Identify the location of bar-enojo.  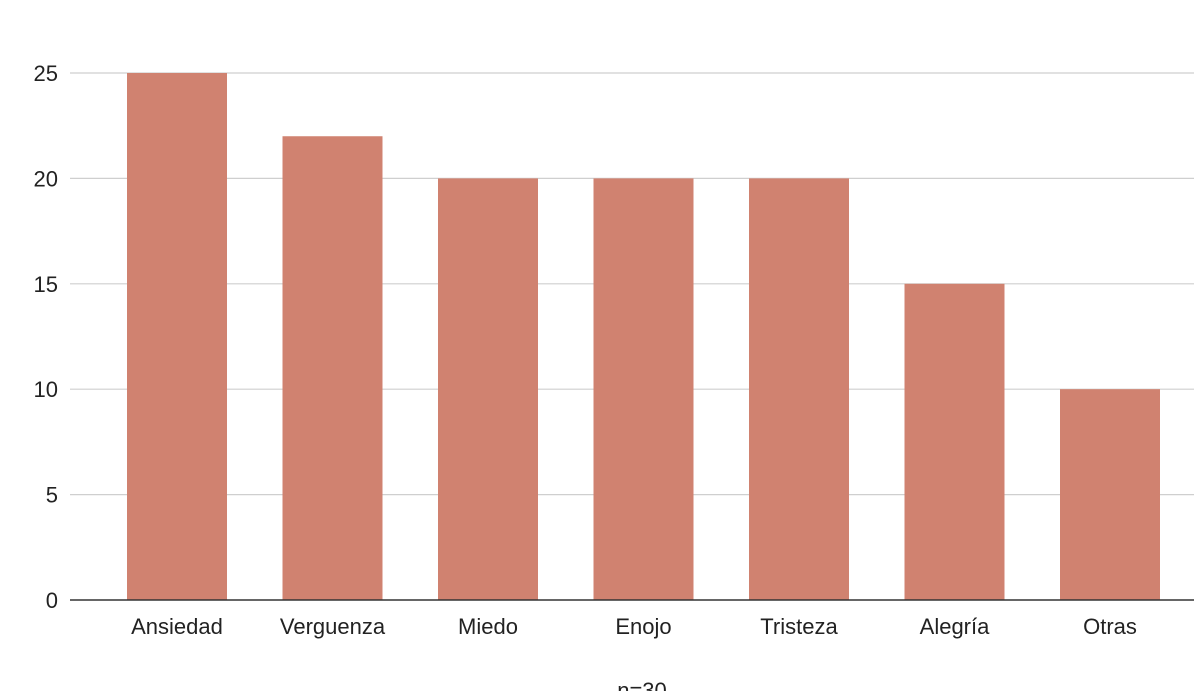
(643, 389).